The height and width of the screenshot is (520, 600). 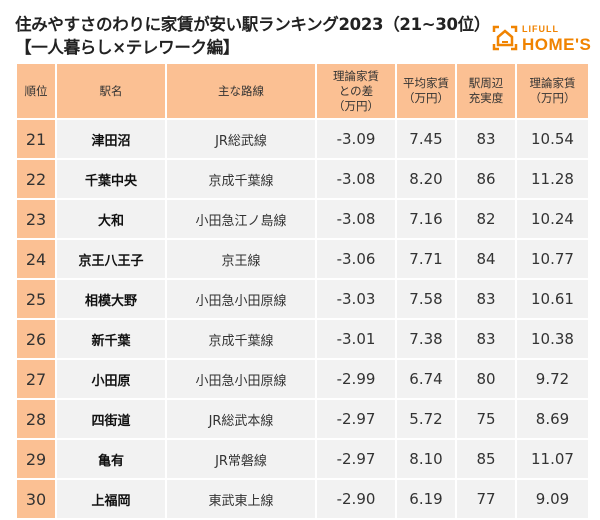 I want to click on house-icon, so click(x=505, y=37).